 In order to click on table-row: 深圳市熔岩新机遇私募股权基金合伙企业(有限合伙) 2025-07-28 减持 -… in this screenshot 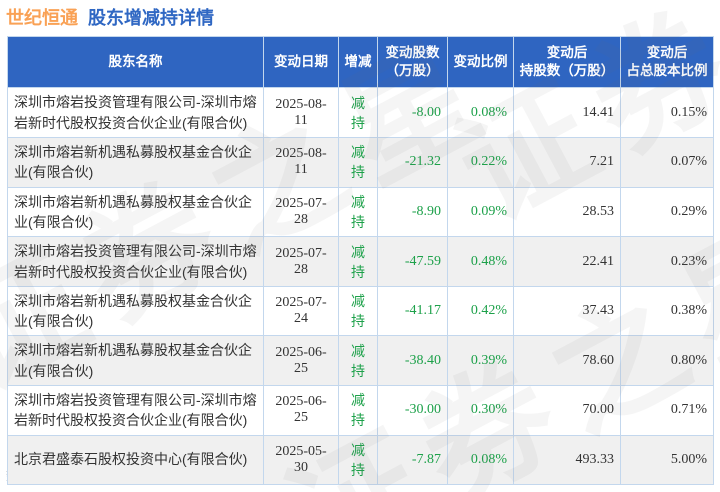, I will do `click(360, 212)`.